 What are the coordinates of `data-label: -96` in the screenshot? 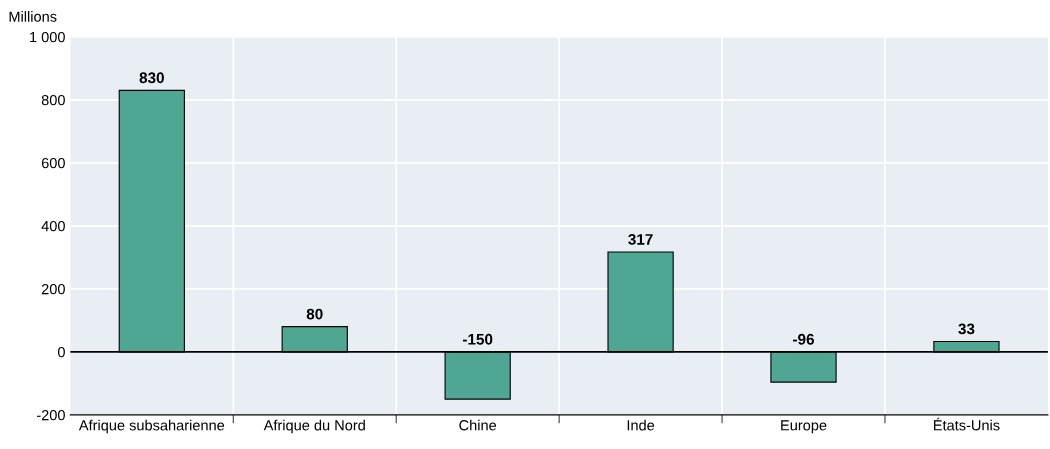 It's located at (803, 339).